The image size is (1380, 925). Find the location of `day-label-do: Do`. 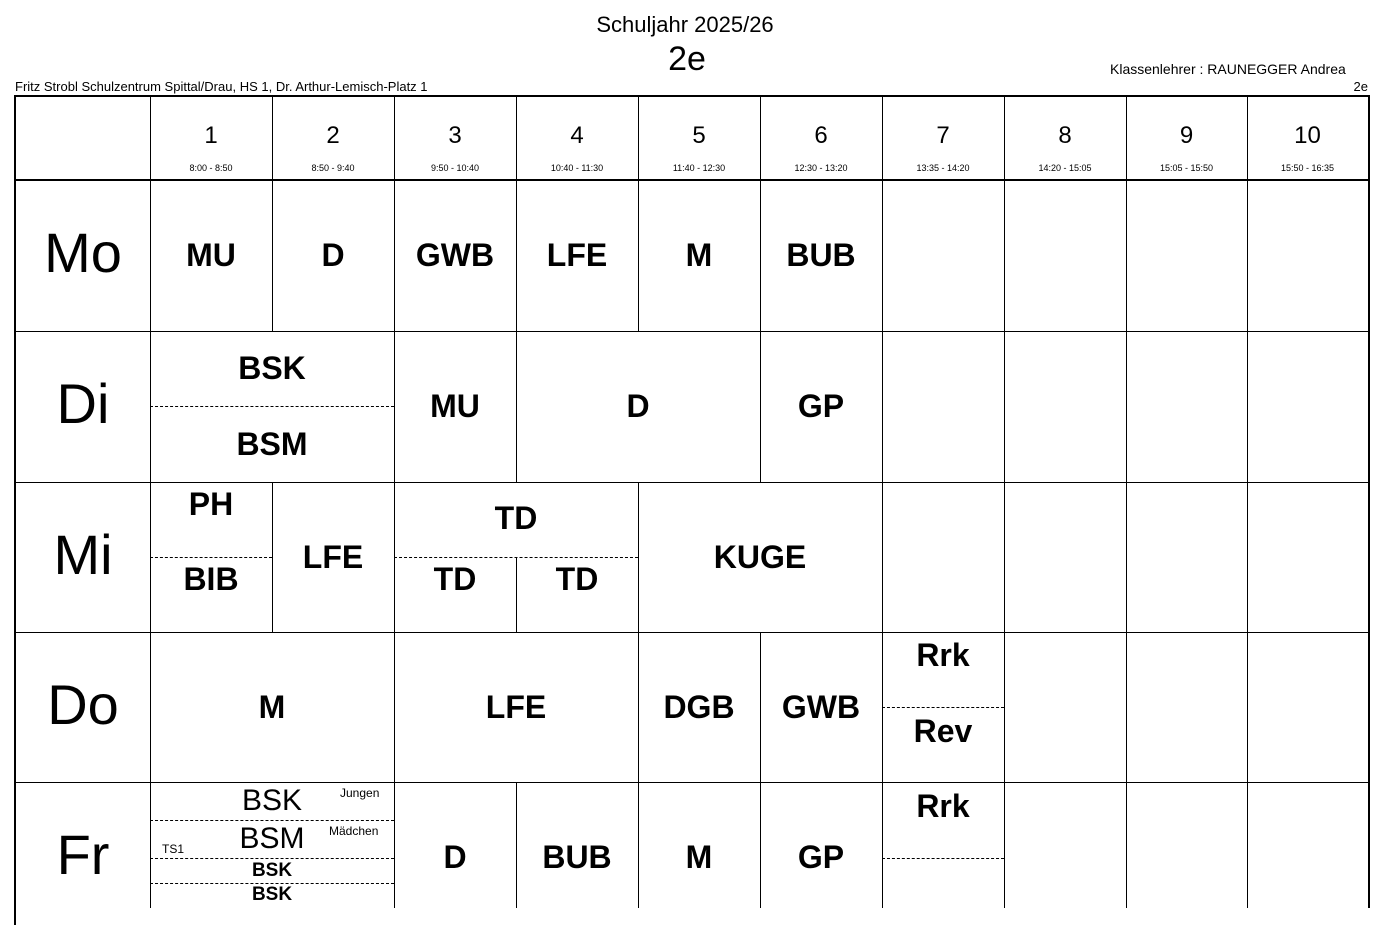

day-label-do: Do is located at coordinates (83, 704).